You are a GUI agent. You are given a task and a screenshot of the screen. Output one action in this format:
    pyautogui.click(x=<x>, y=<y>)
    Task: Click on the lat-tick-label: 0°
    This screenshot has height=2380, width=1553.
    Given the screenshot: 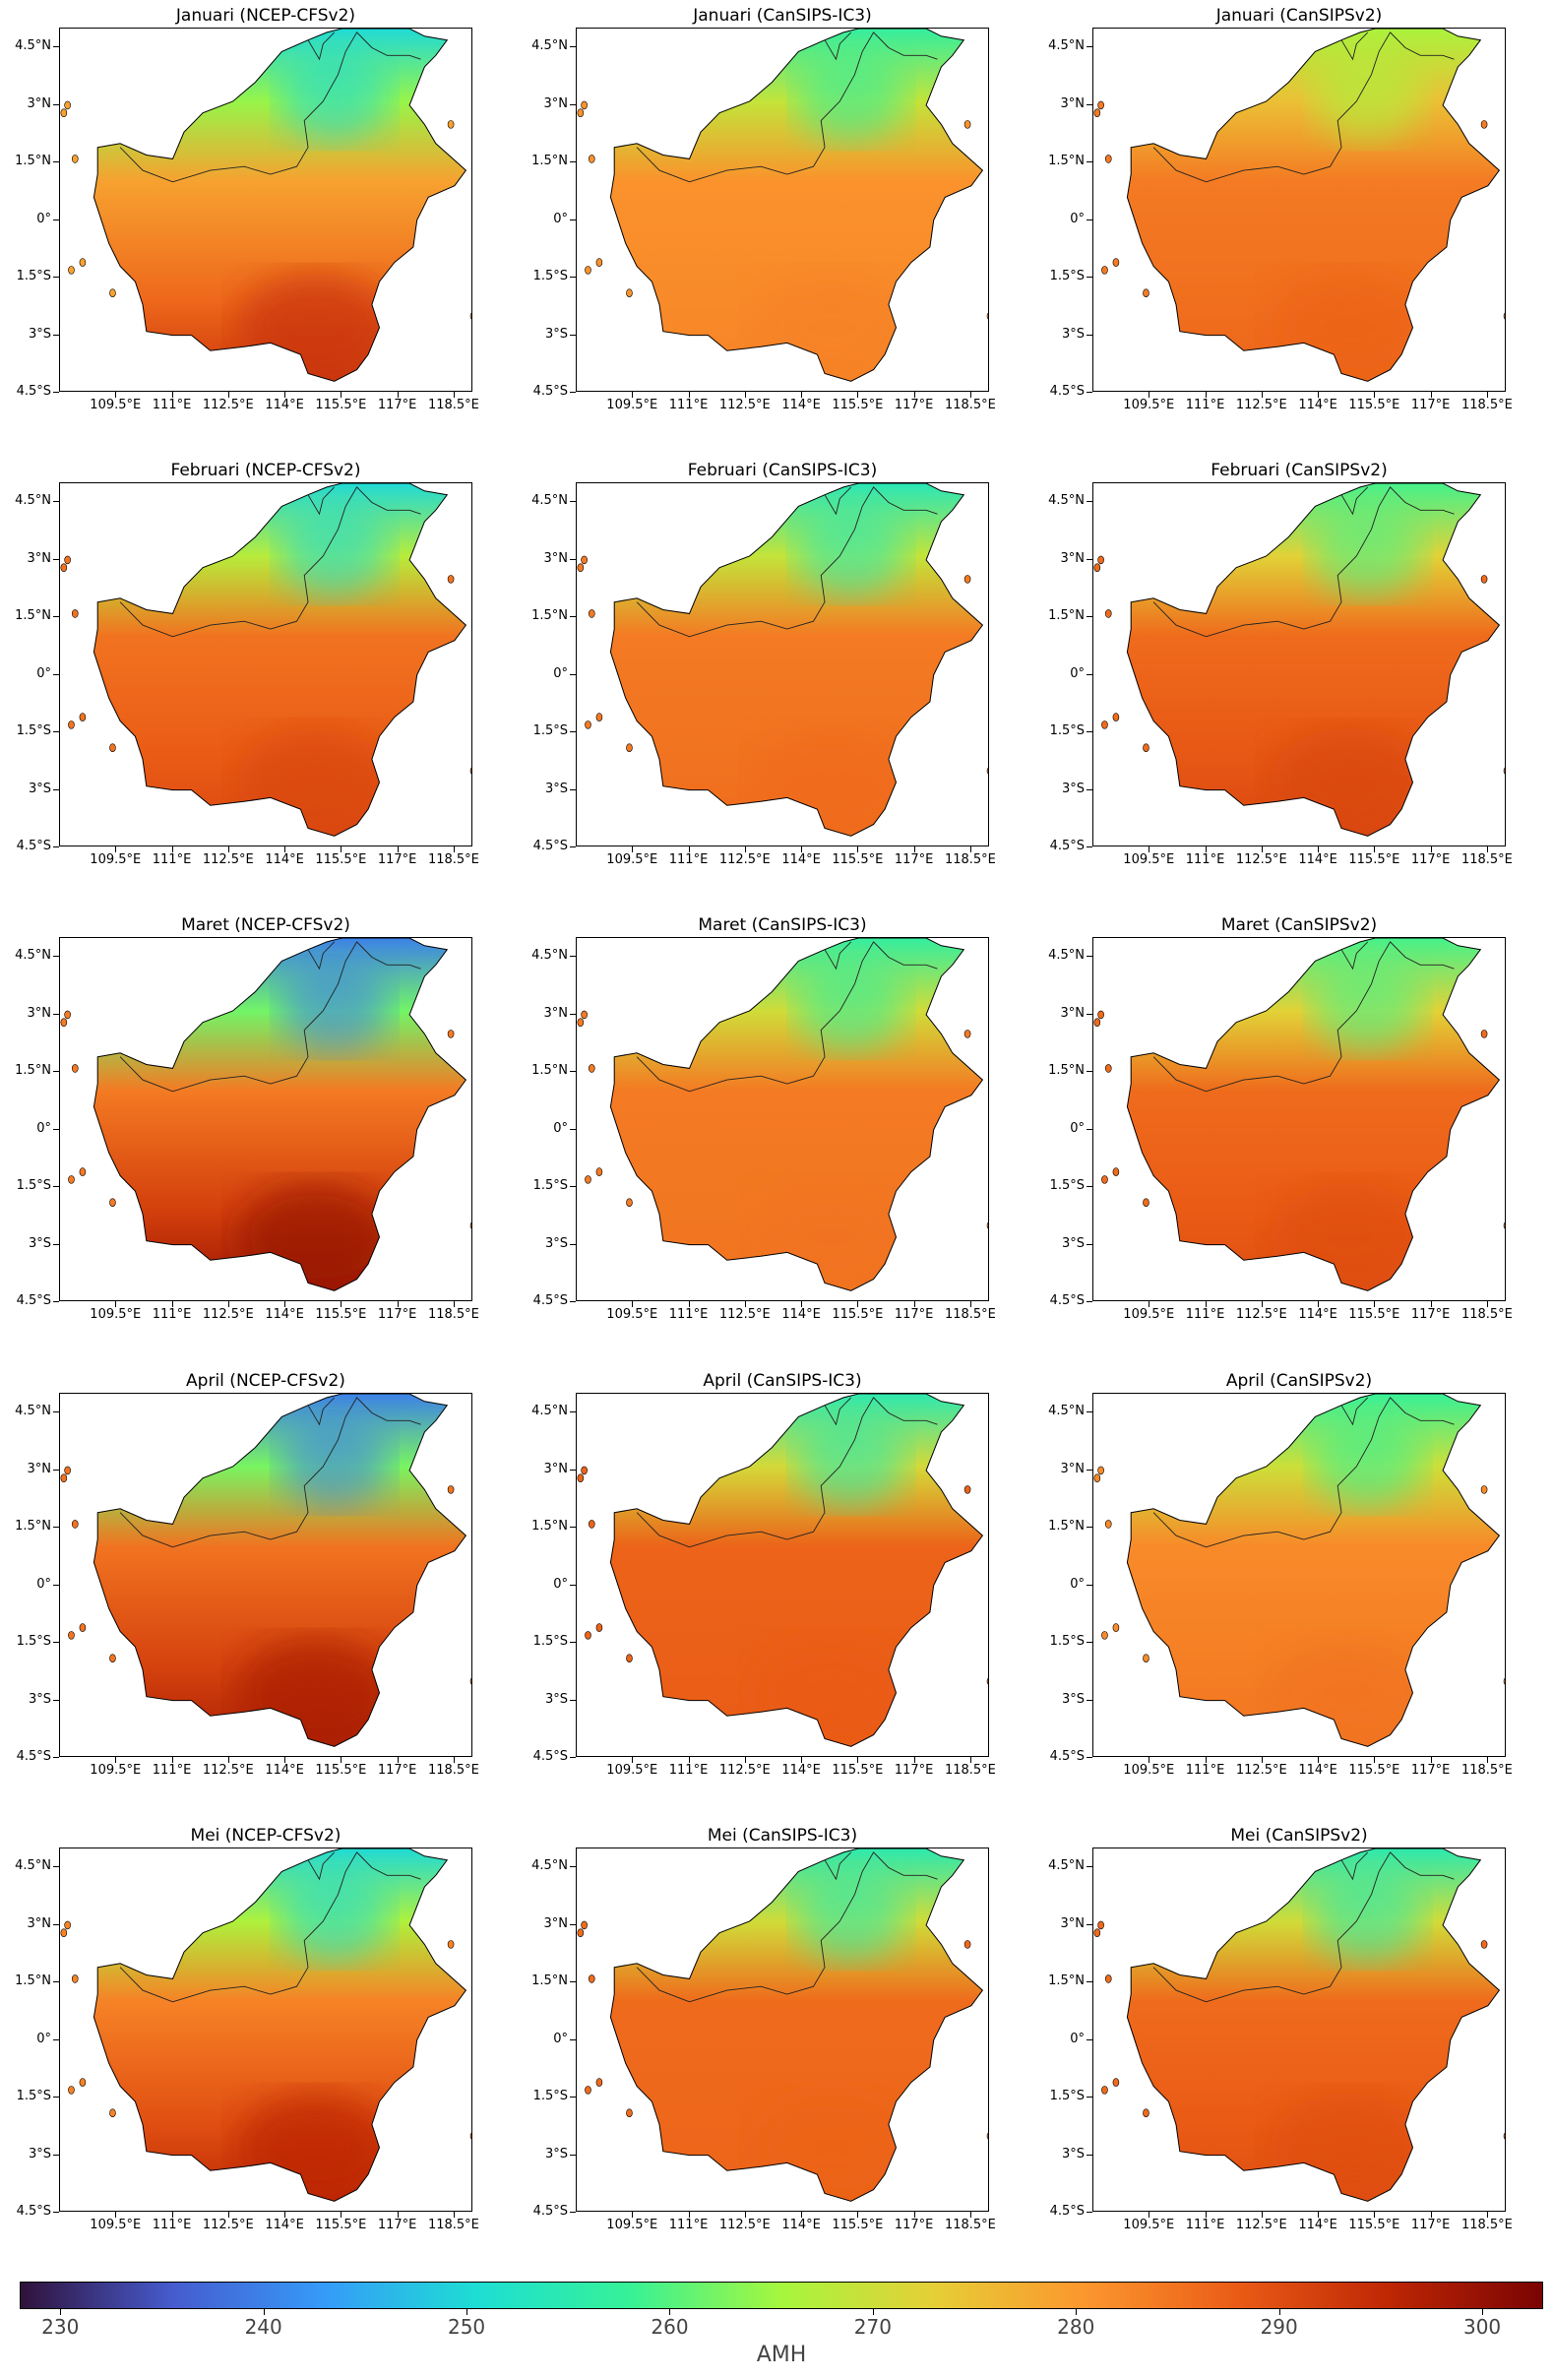 What is the action you would take?
    pyautogui.click(x=43, y=1128)
    